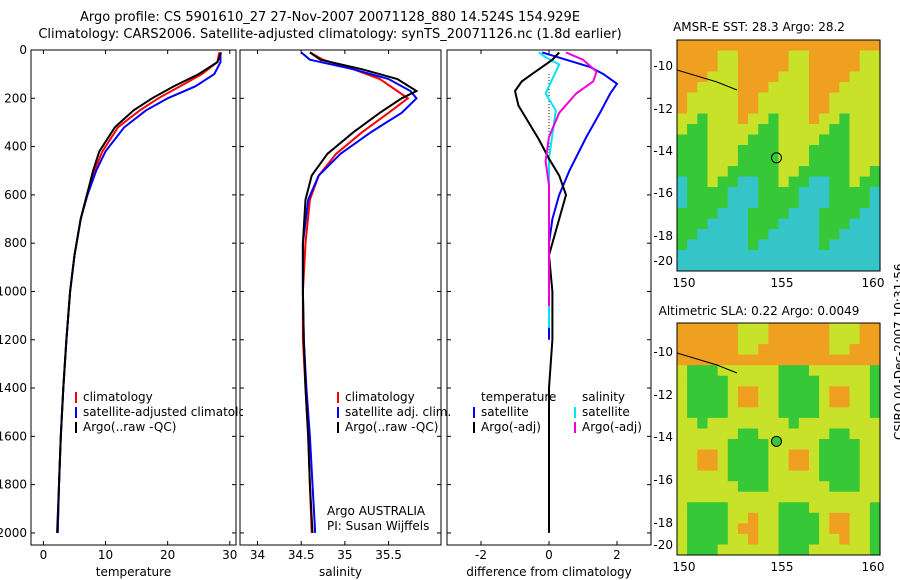 The height and width of the screenshot is (580, 900). I want to click on legend-swatch-sal-argo, so click(575, 427).